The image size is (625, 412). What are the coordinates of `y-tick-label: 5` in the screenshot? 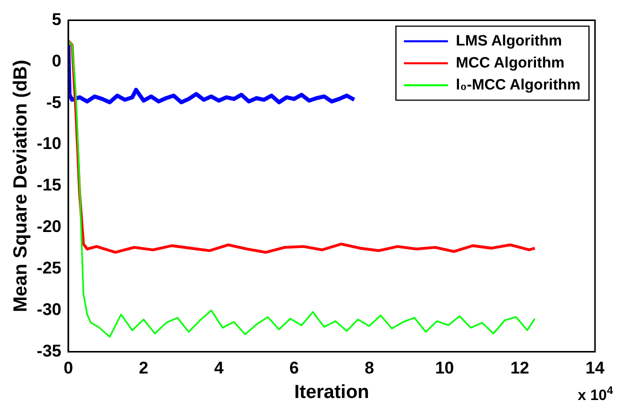 It's located at (57, 19).